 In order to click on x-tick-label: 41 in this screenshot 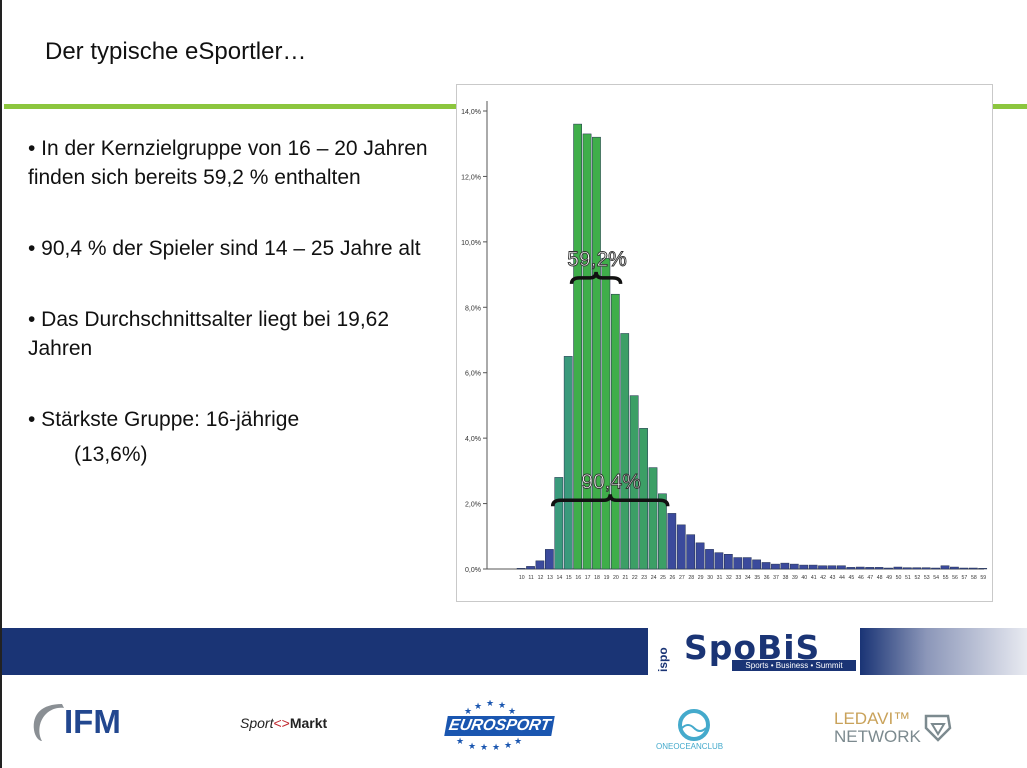, I will do `click(814, 578)`.